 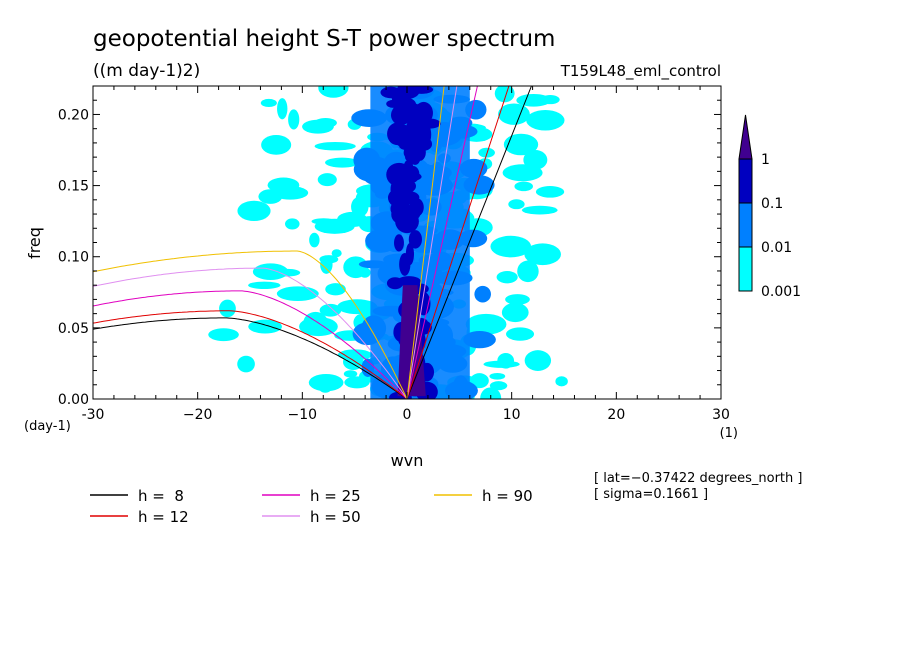 I want to click on y-tick-label: 0.00, so click(x=73, y=400).